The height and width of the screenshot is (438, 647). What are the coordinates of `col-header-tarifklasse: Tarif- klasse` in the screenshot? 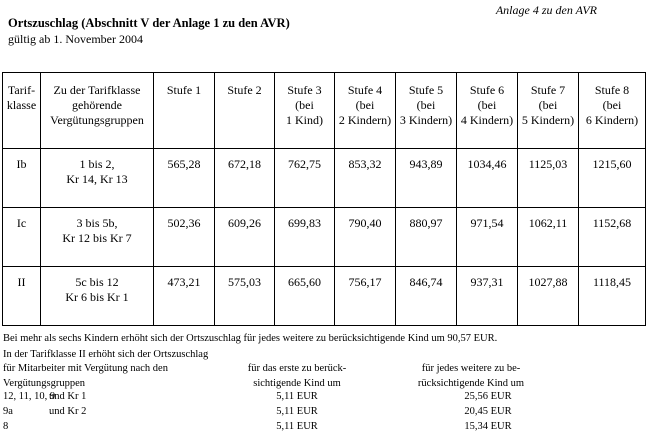 It's located at (21, 110).